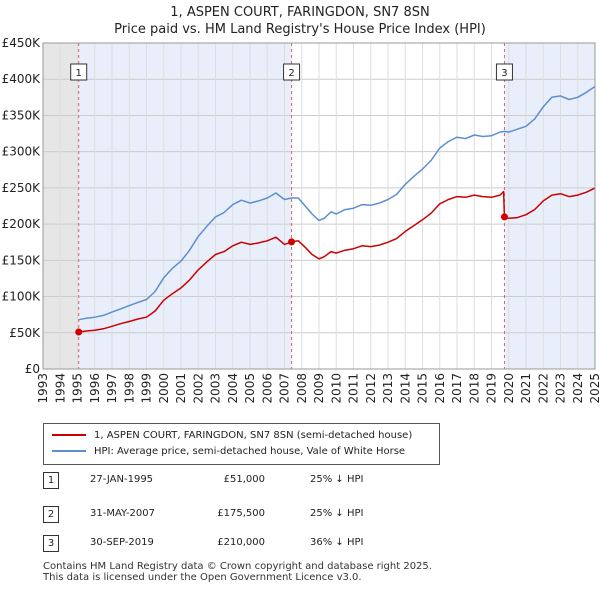  Describe the element at coordinates (561, 388) in the screenshot. I see `x-tick-label: 2023` at that location.